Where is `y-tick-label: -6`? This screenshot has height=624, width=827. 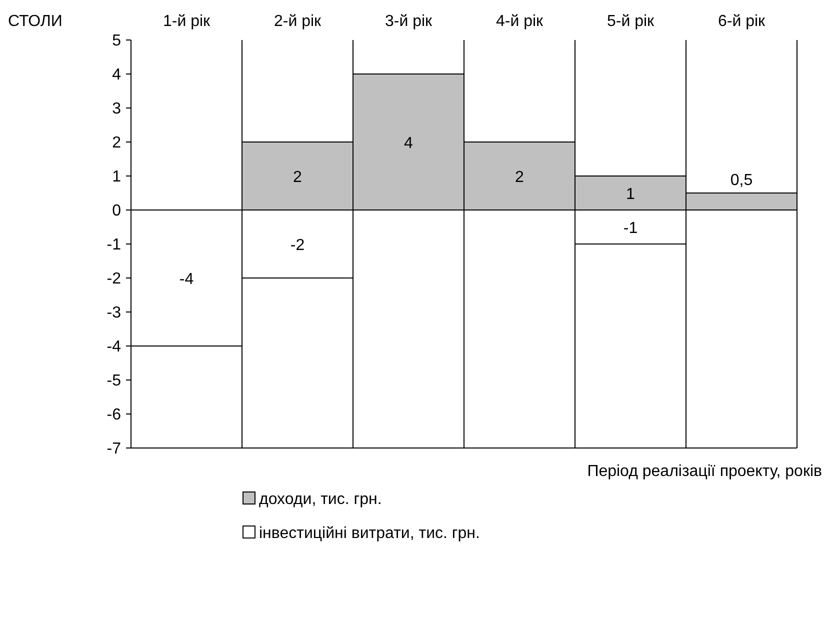 y-tick-label: -6 is located at coordinates (114, 415).